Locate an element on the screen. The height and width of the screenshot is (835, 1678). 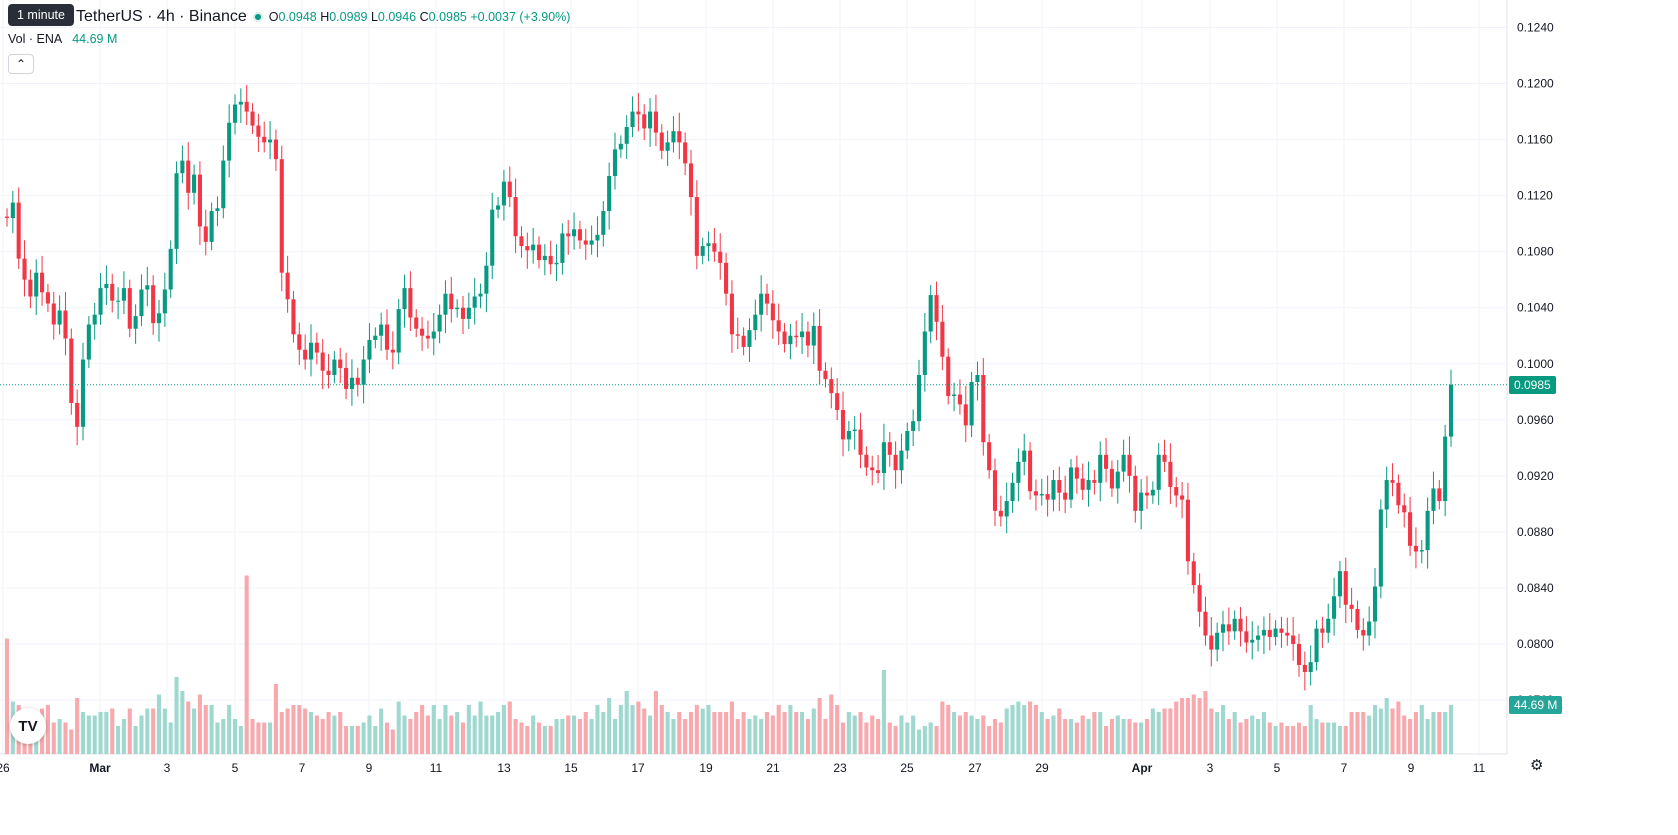
symbol-title: TetherUS · 4h · Binance is located at coordinates (161, 16).